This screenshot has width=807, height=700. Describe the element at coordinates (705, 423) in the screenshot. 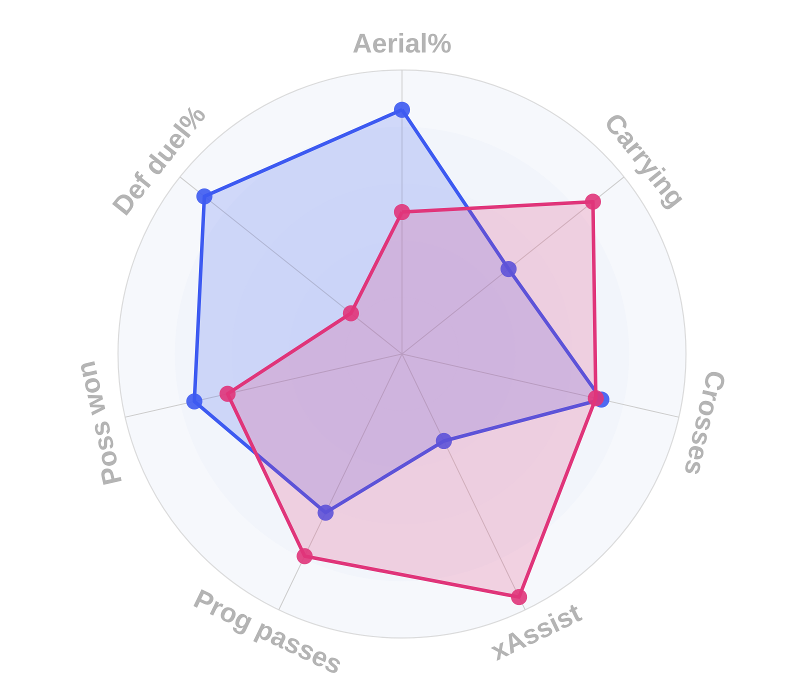

I see `spoke-label: Crosses` at that location.